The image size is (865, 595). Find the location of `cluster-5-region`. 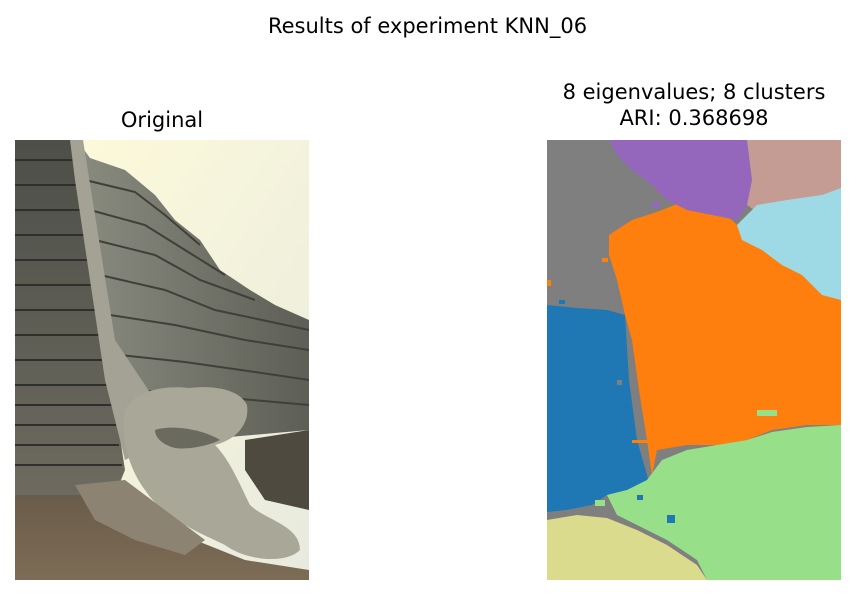

cluster-5-region is located at coordinates (789, 244).